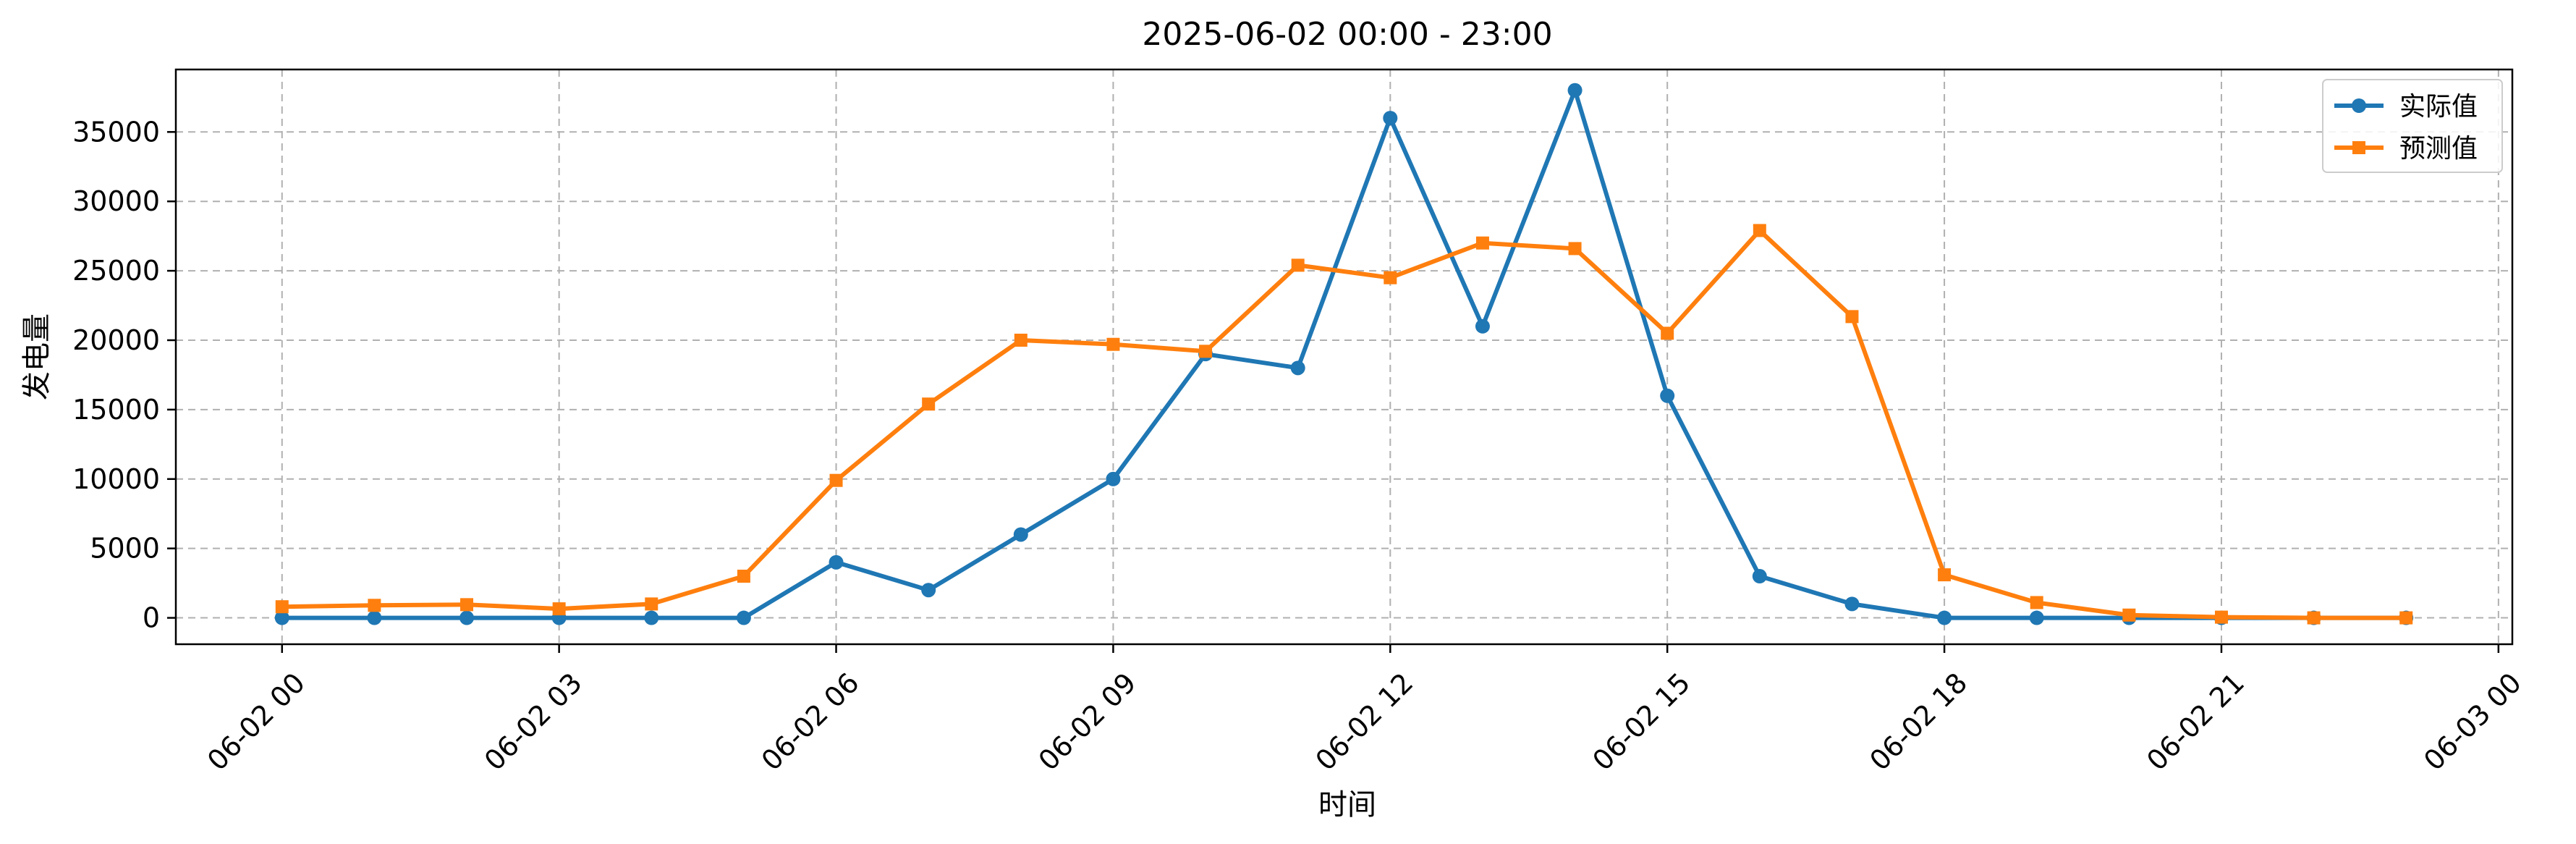  What do you see at coordinates (151, 618) in the screenshot?
I see `y-tick-label: 0` at bounding box center [151, 618].